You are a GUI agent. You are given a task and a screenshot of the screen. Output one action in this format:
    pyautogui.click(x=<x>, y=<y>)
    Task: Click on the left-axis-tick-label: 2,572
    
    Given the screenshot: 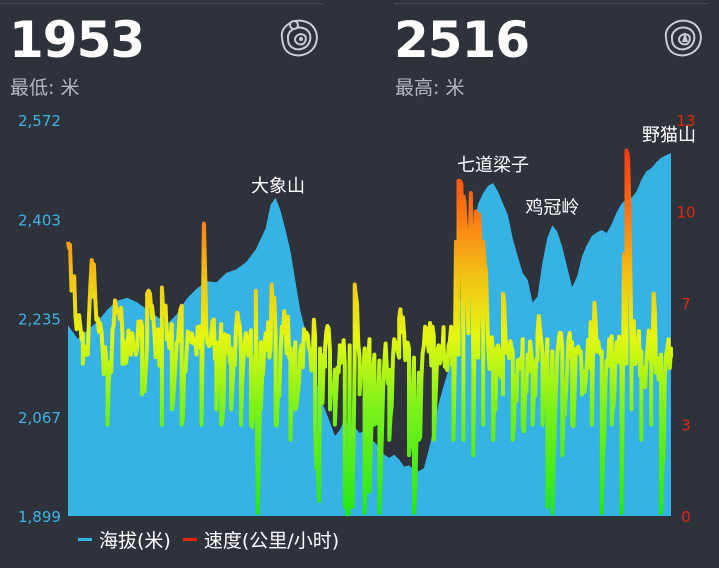 What is the action you would take?
    pyautogui.click(x=39, y=121)
    